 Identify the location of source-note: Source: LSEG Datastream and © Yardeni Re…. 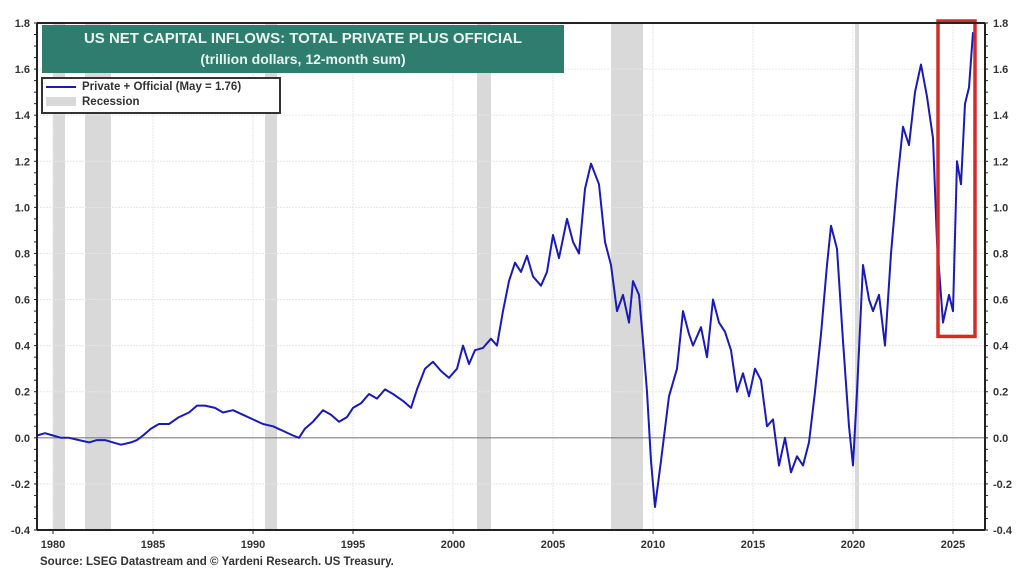
(217, 562).